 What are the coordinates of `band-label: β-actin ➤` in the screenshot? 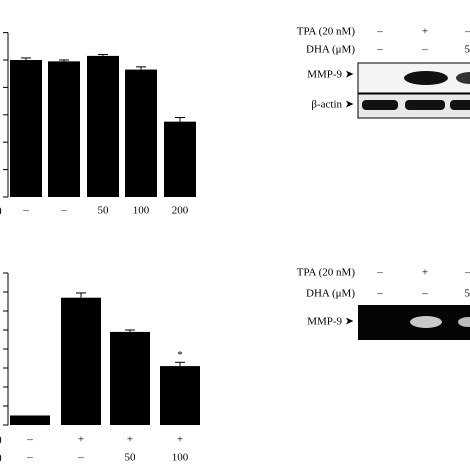 It's located at (332, 105).